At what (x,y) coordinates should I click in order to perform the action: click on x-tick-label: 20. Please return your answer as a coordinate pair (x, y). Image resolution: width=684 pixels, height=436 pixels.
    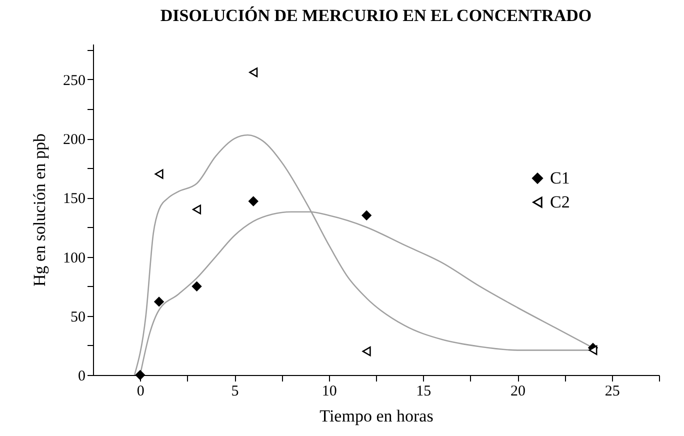
    Looking at the image, I should click on (518, 392).